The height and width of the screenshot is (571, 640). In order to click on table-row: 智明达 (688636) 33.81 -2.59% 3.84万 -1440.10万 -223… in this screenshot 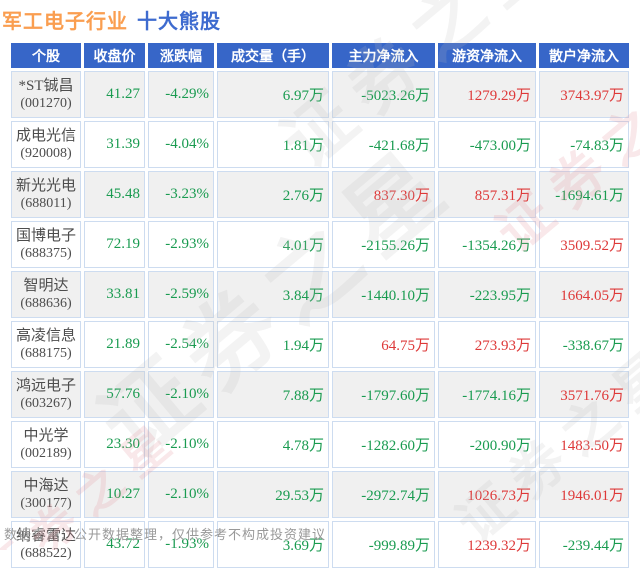, I will do `click(320, 294)`.